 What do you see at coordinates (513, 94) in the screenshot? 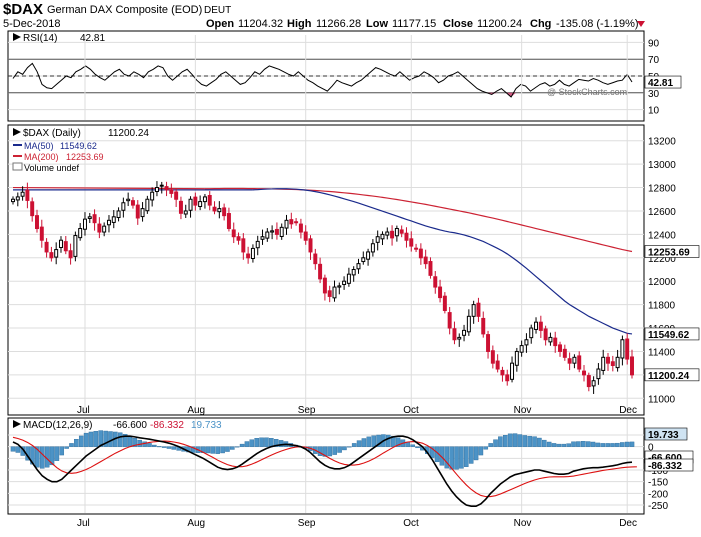
I see `rsi-oversold-fill` at bounding box center [513, 94].